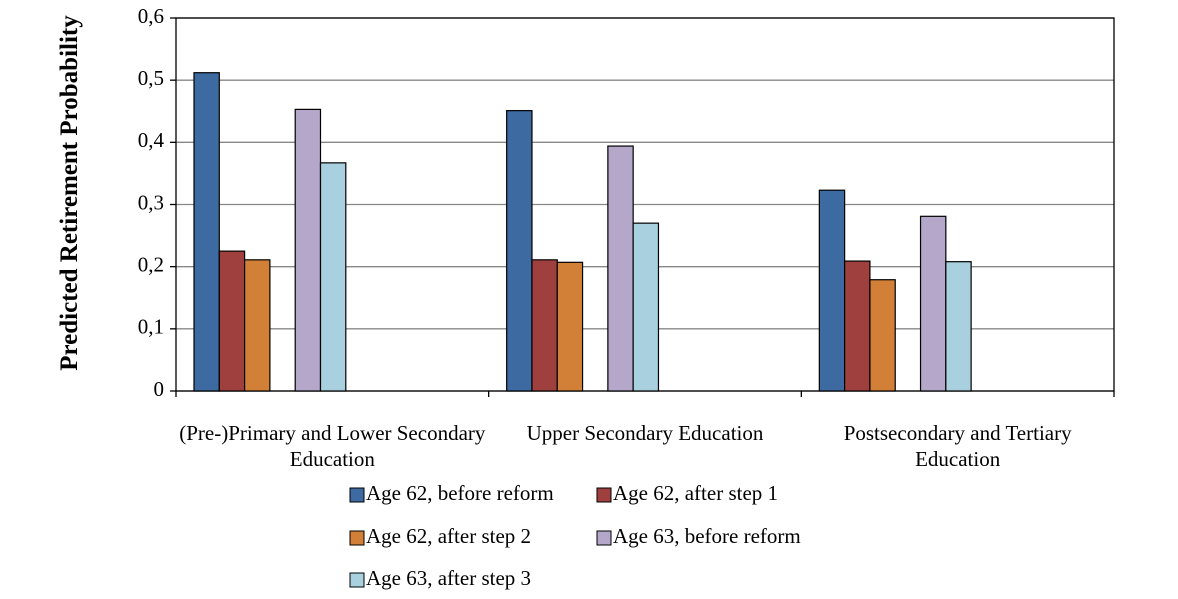 Image resolution: width=1178 pixels, height=599 pixels. I want to click on y-tick-label: 0,1, so click(151, 327).